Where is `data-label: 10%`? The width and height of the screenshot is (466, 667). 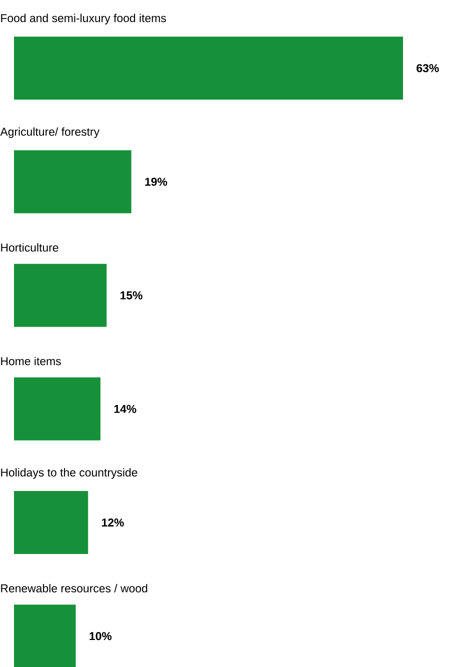
data-label: 10% is located at coordinates (101, 636).